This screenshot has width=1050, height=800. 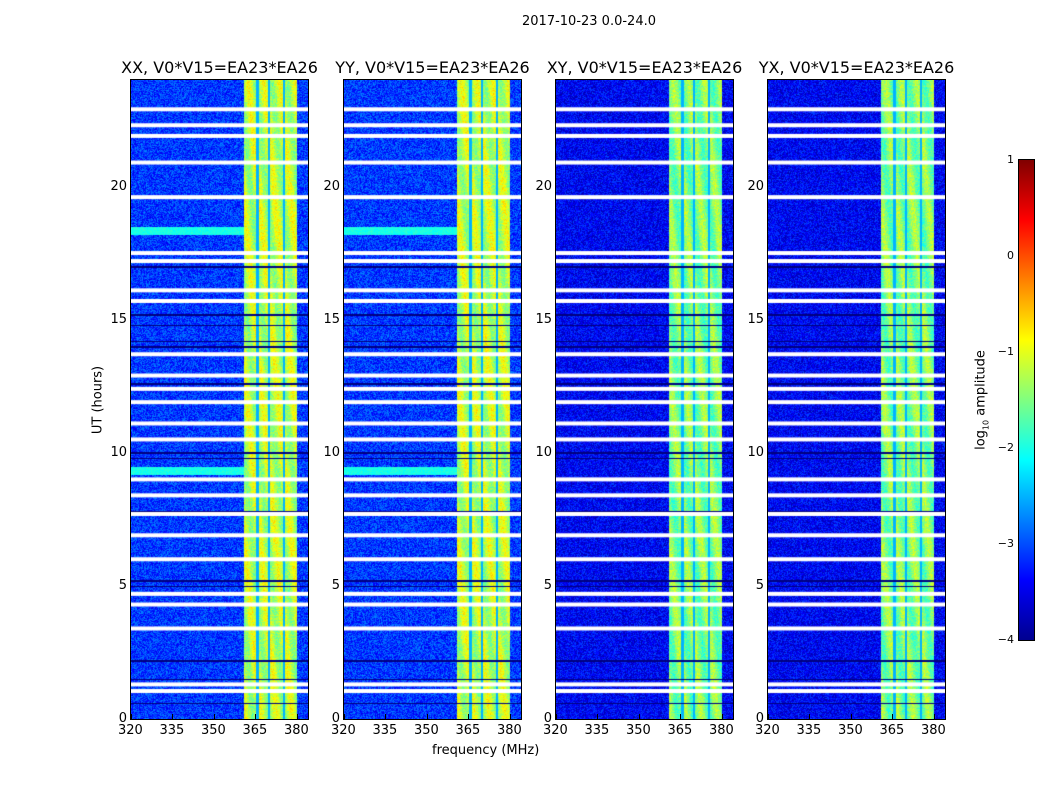 What do you see at coordinates (486, 750) in the screenshot?
I see `x-axis-label: frequency (MHz)` at bounding box center [486, 750].